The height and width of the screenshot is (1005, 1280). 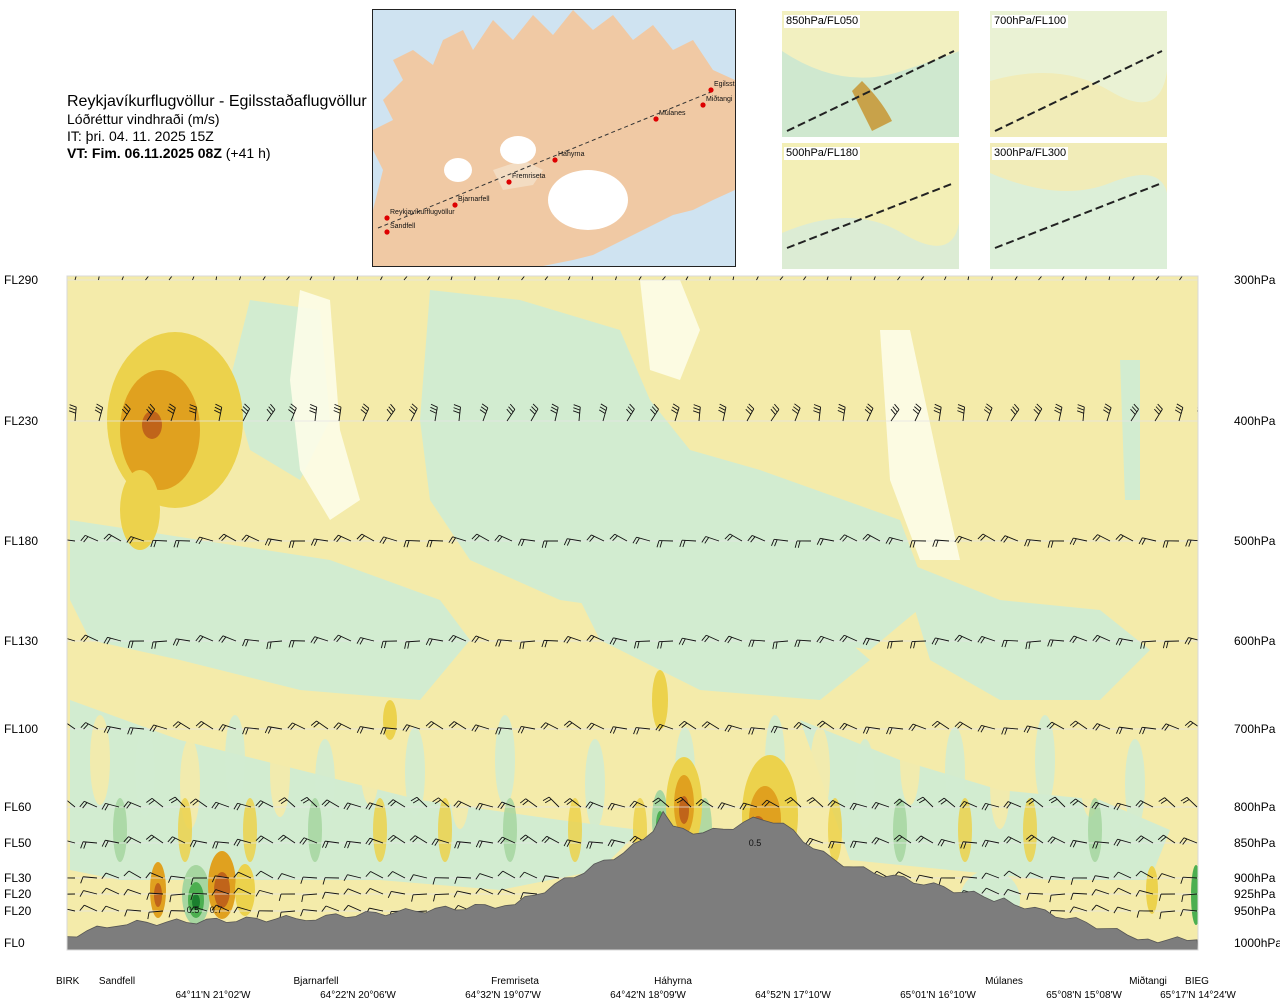 I want to click on hpa-label: 400hPa, so click(x=1255, y=421).